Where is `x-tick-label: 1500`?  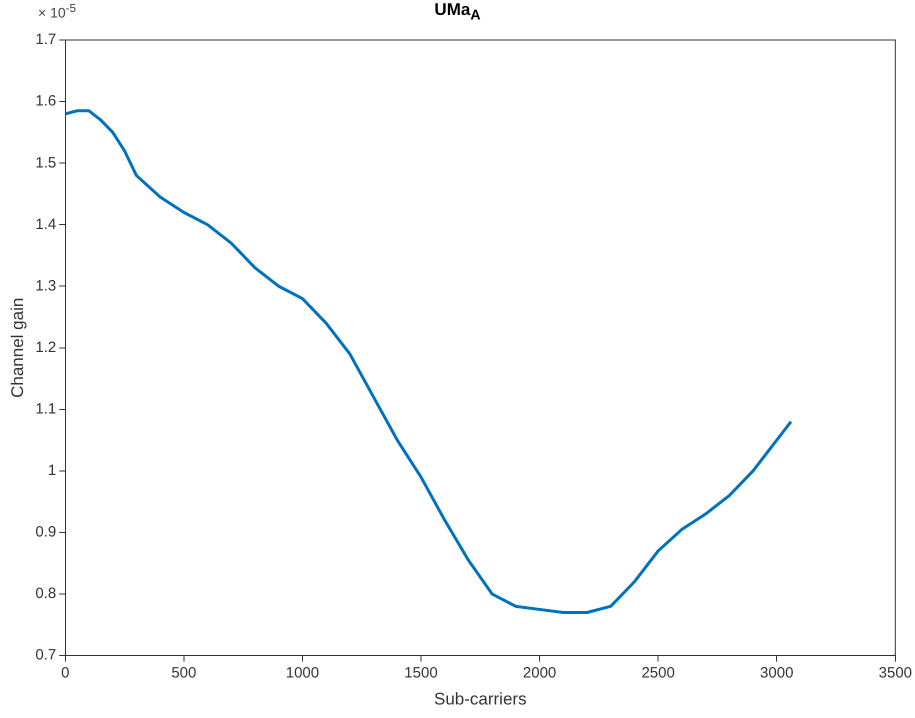 x-tick-label: 1500 is located at coordinates (421, 673).